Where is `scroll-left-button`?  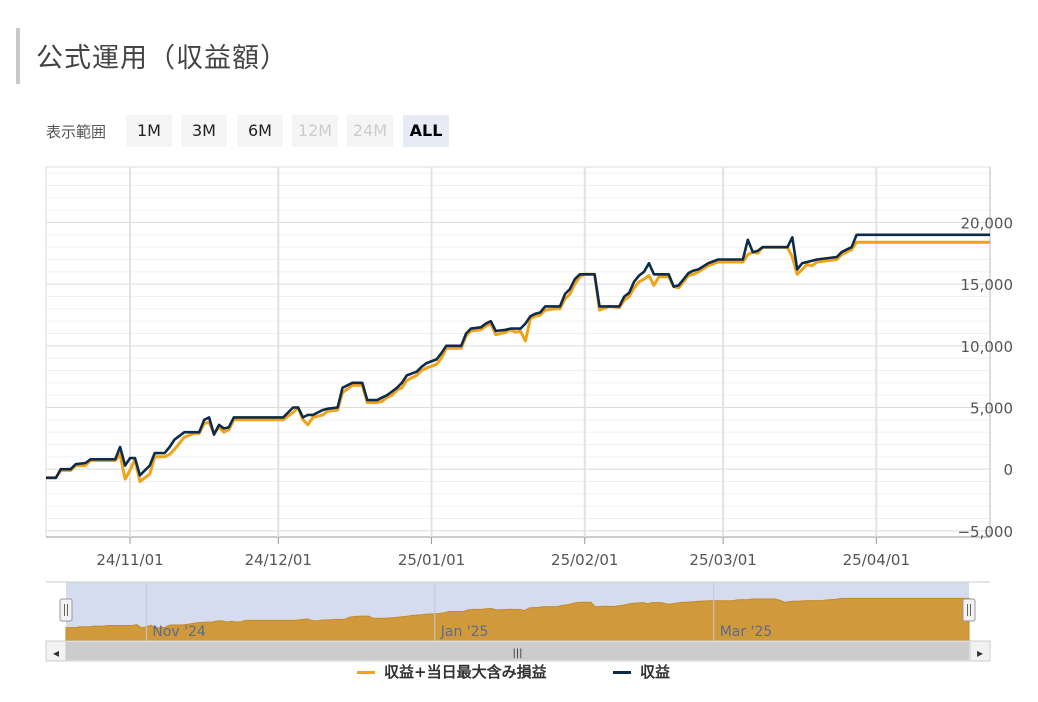 scroll-left-button is located at coordinates (56, 651).